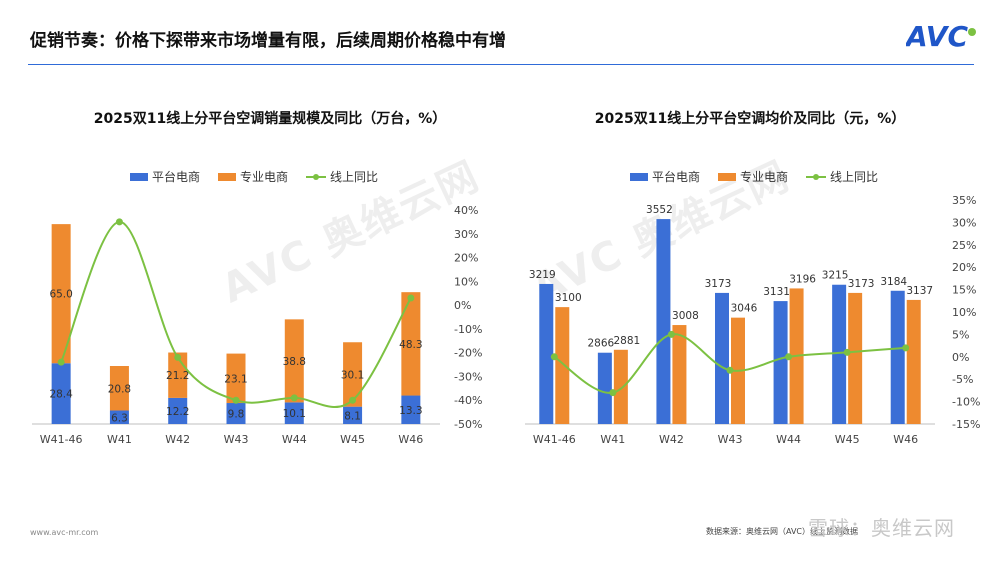  What do you see at coordinates (966, 424) in the screenshot?
I see `right-axis-tick: -15%` at bounding box center [966, 424].